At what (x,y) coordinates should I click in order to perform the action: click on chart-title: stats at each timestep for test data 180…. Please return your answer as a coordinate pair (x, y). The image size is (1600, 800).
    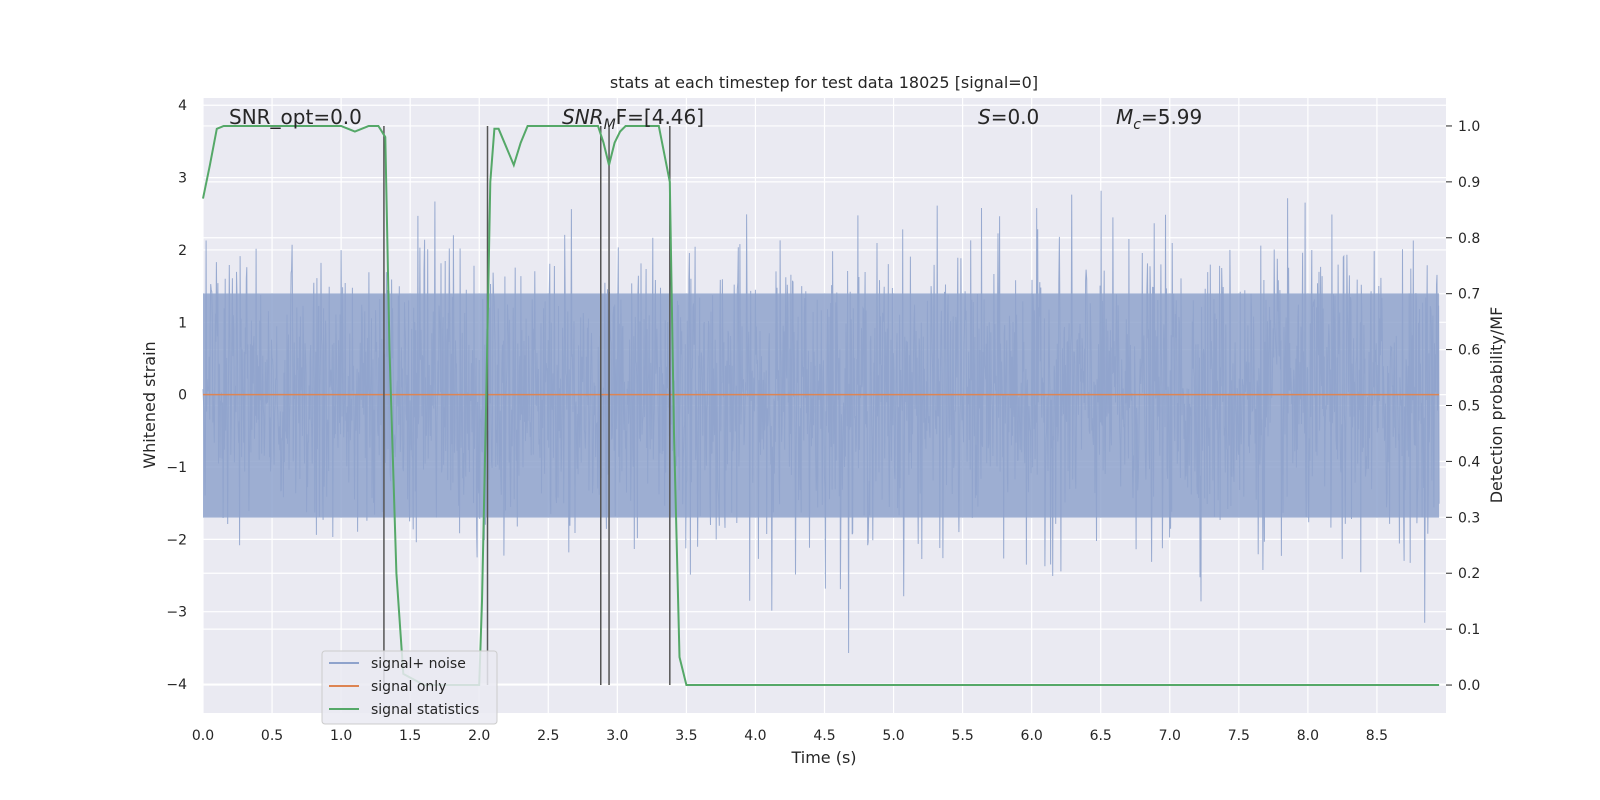
    Looking at the image, I should click on (824, 82).